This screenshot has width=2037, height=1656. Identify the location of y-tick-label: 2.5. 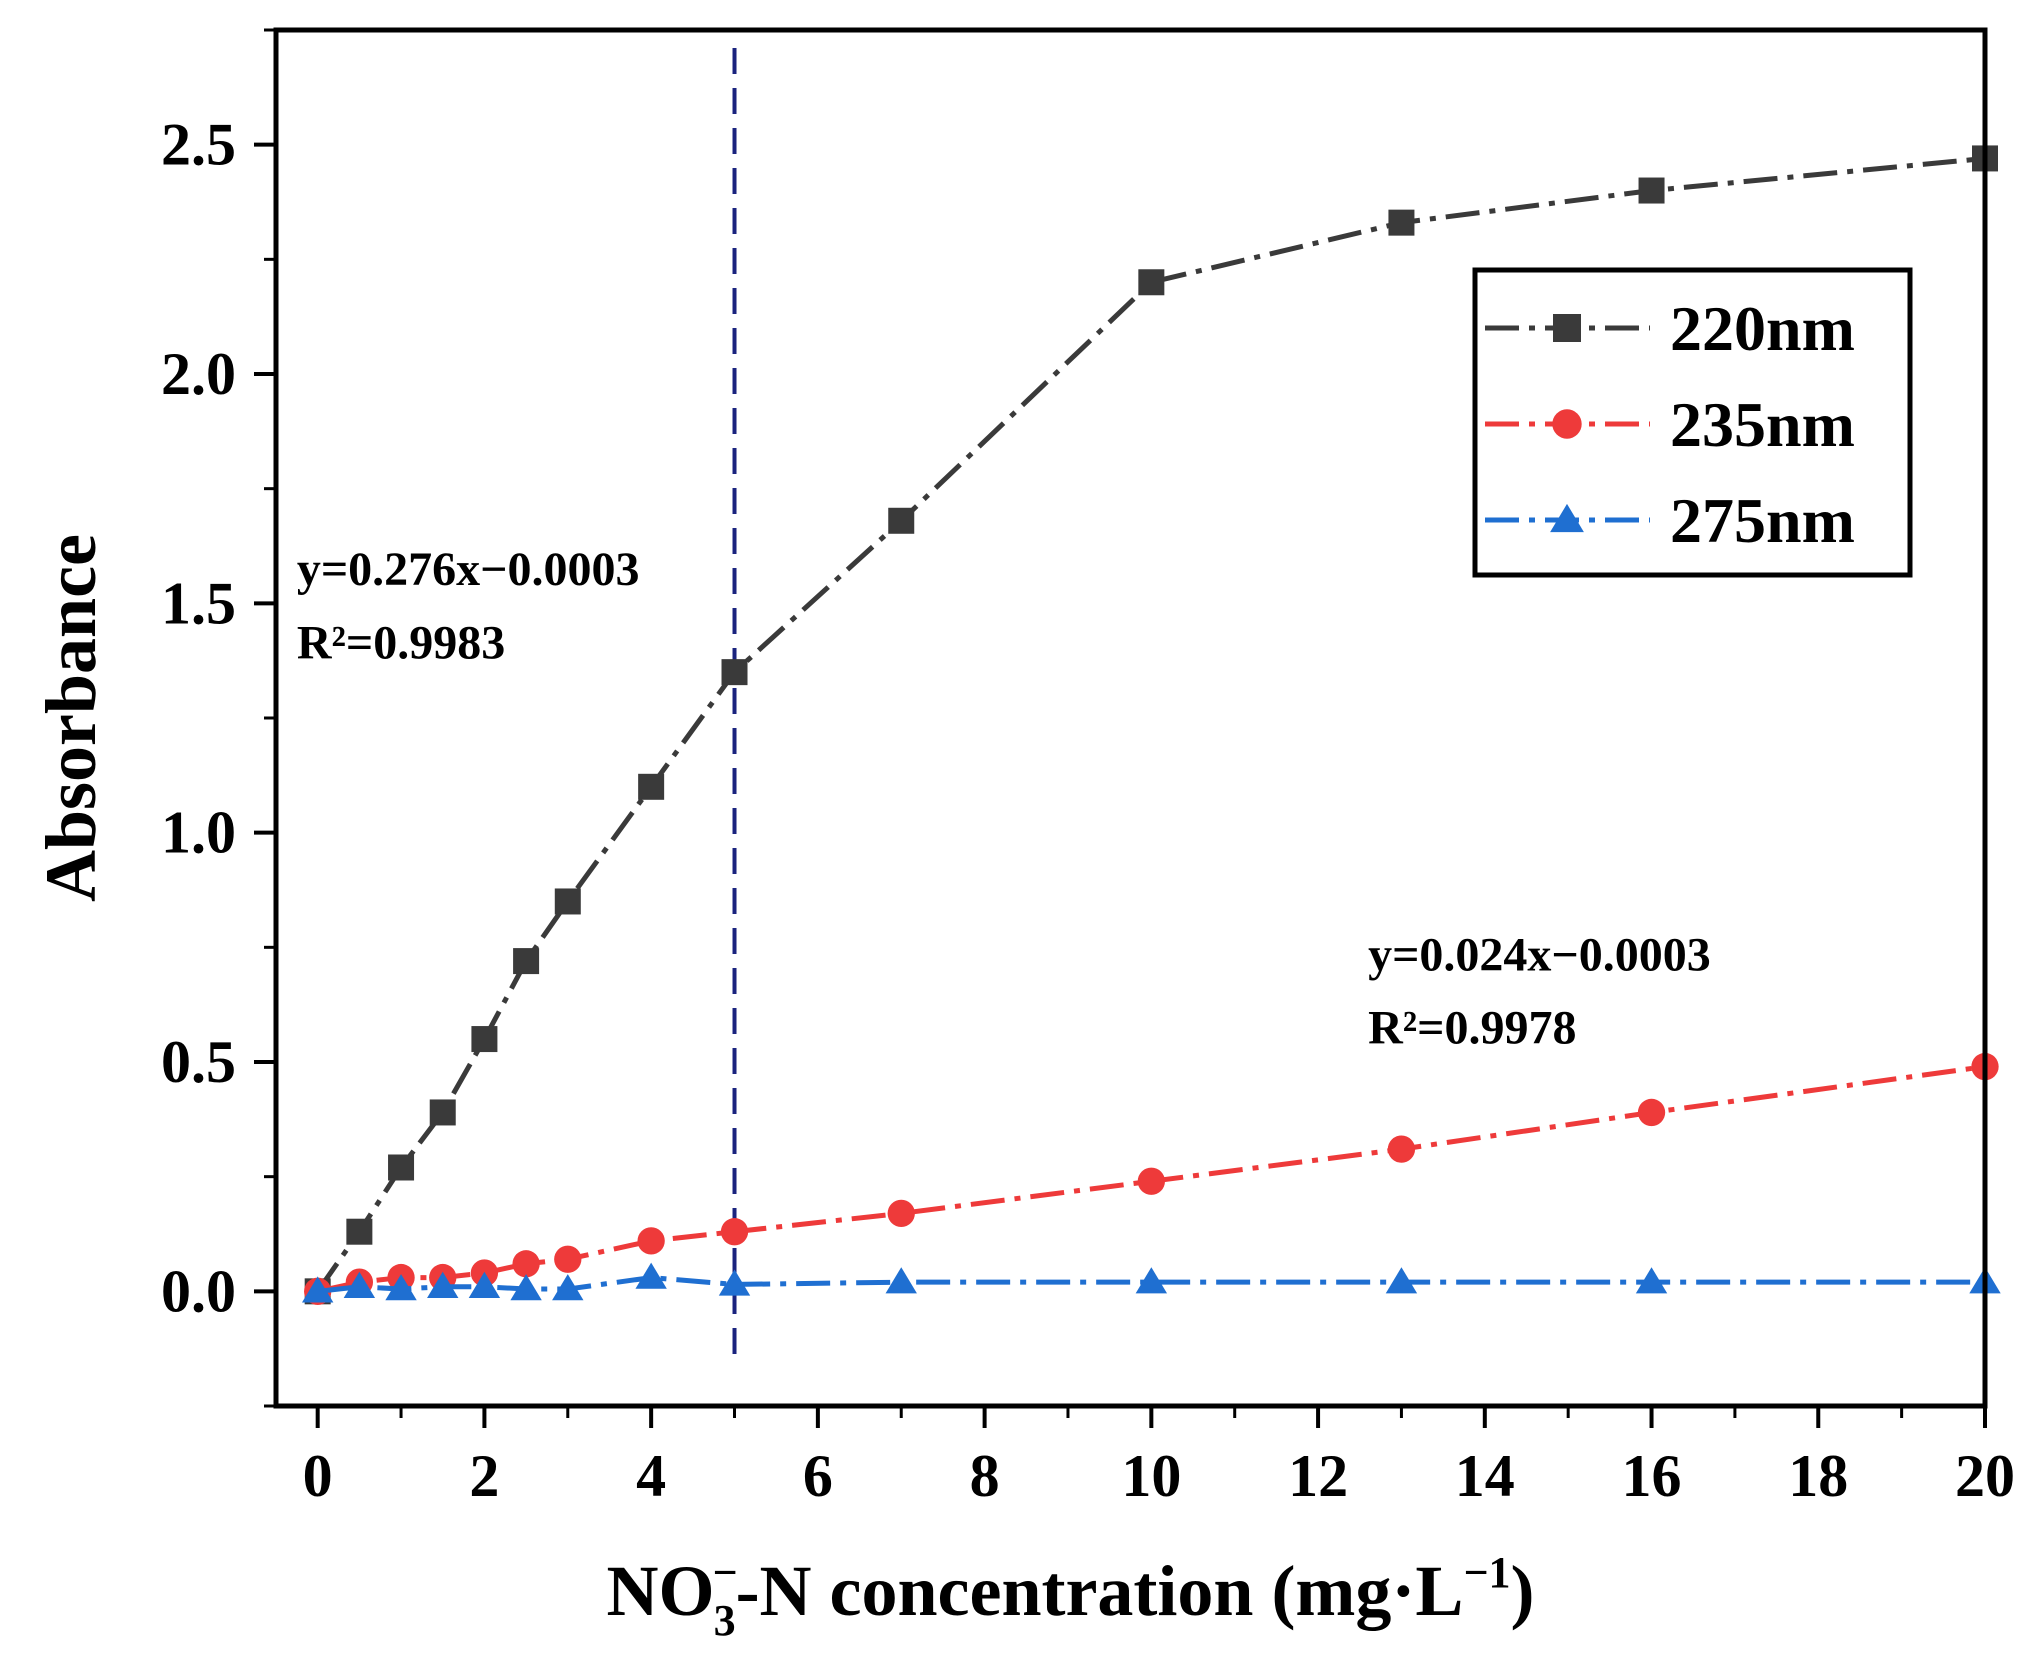
(198, 145).